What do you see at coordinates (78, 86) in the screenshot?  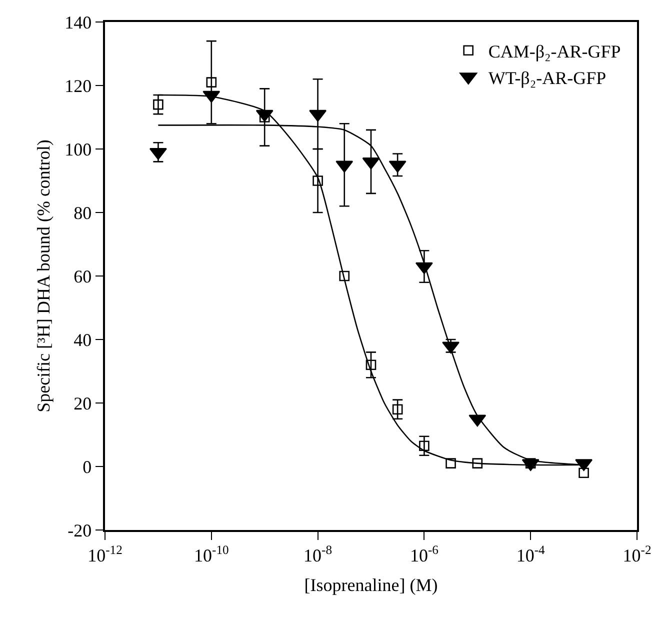 I see `y-tick-label: 120` at bounding box center [78, 86].